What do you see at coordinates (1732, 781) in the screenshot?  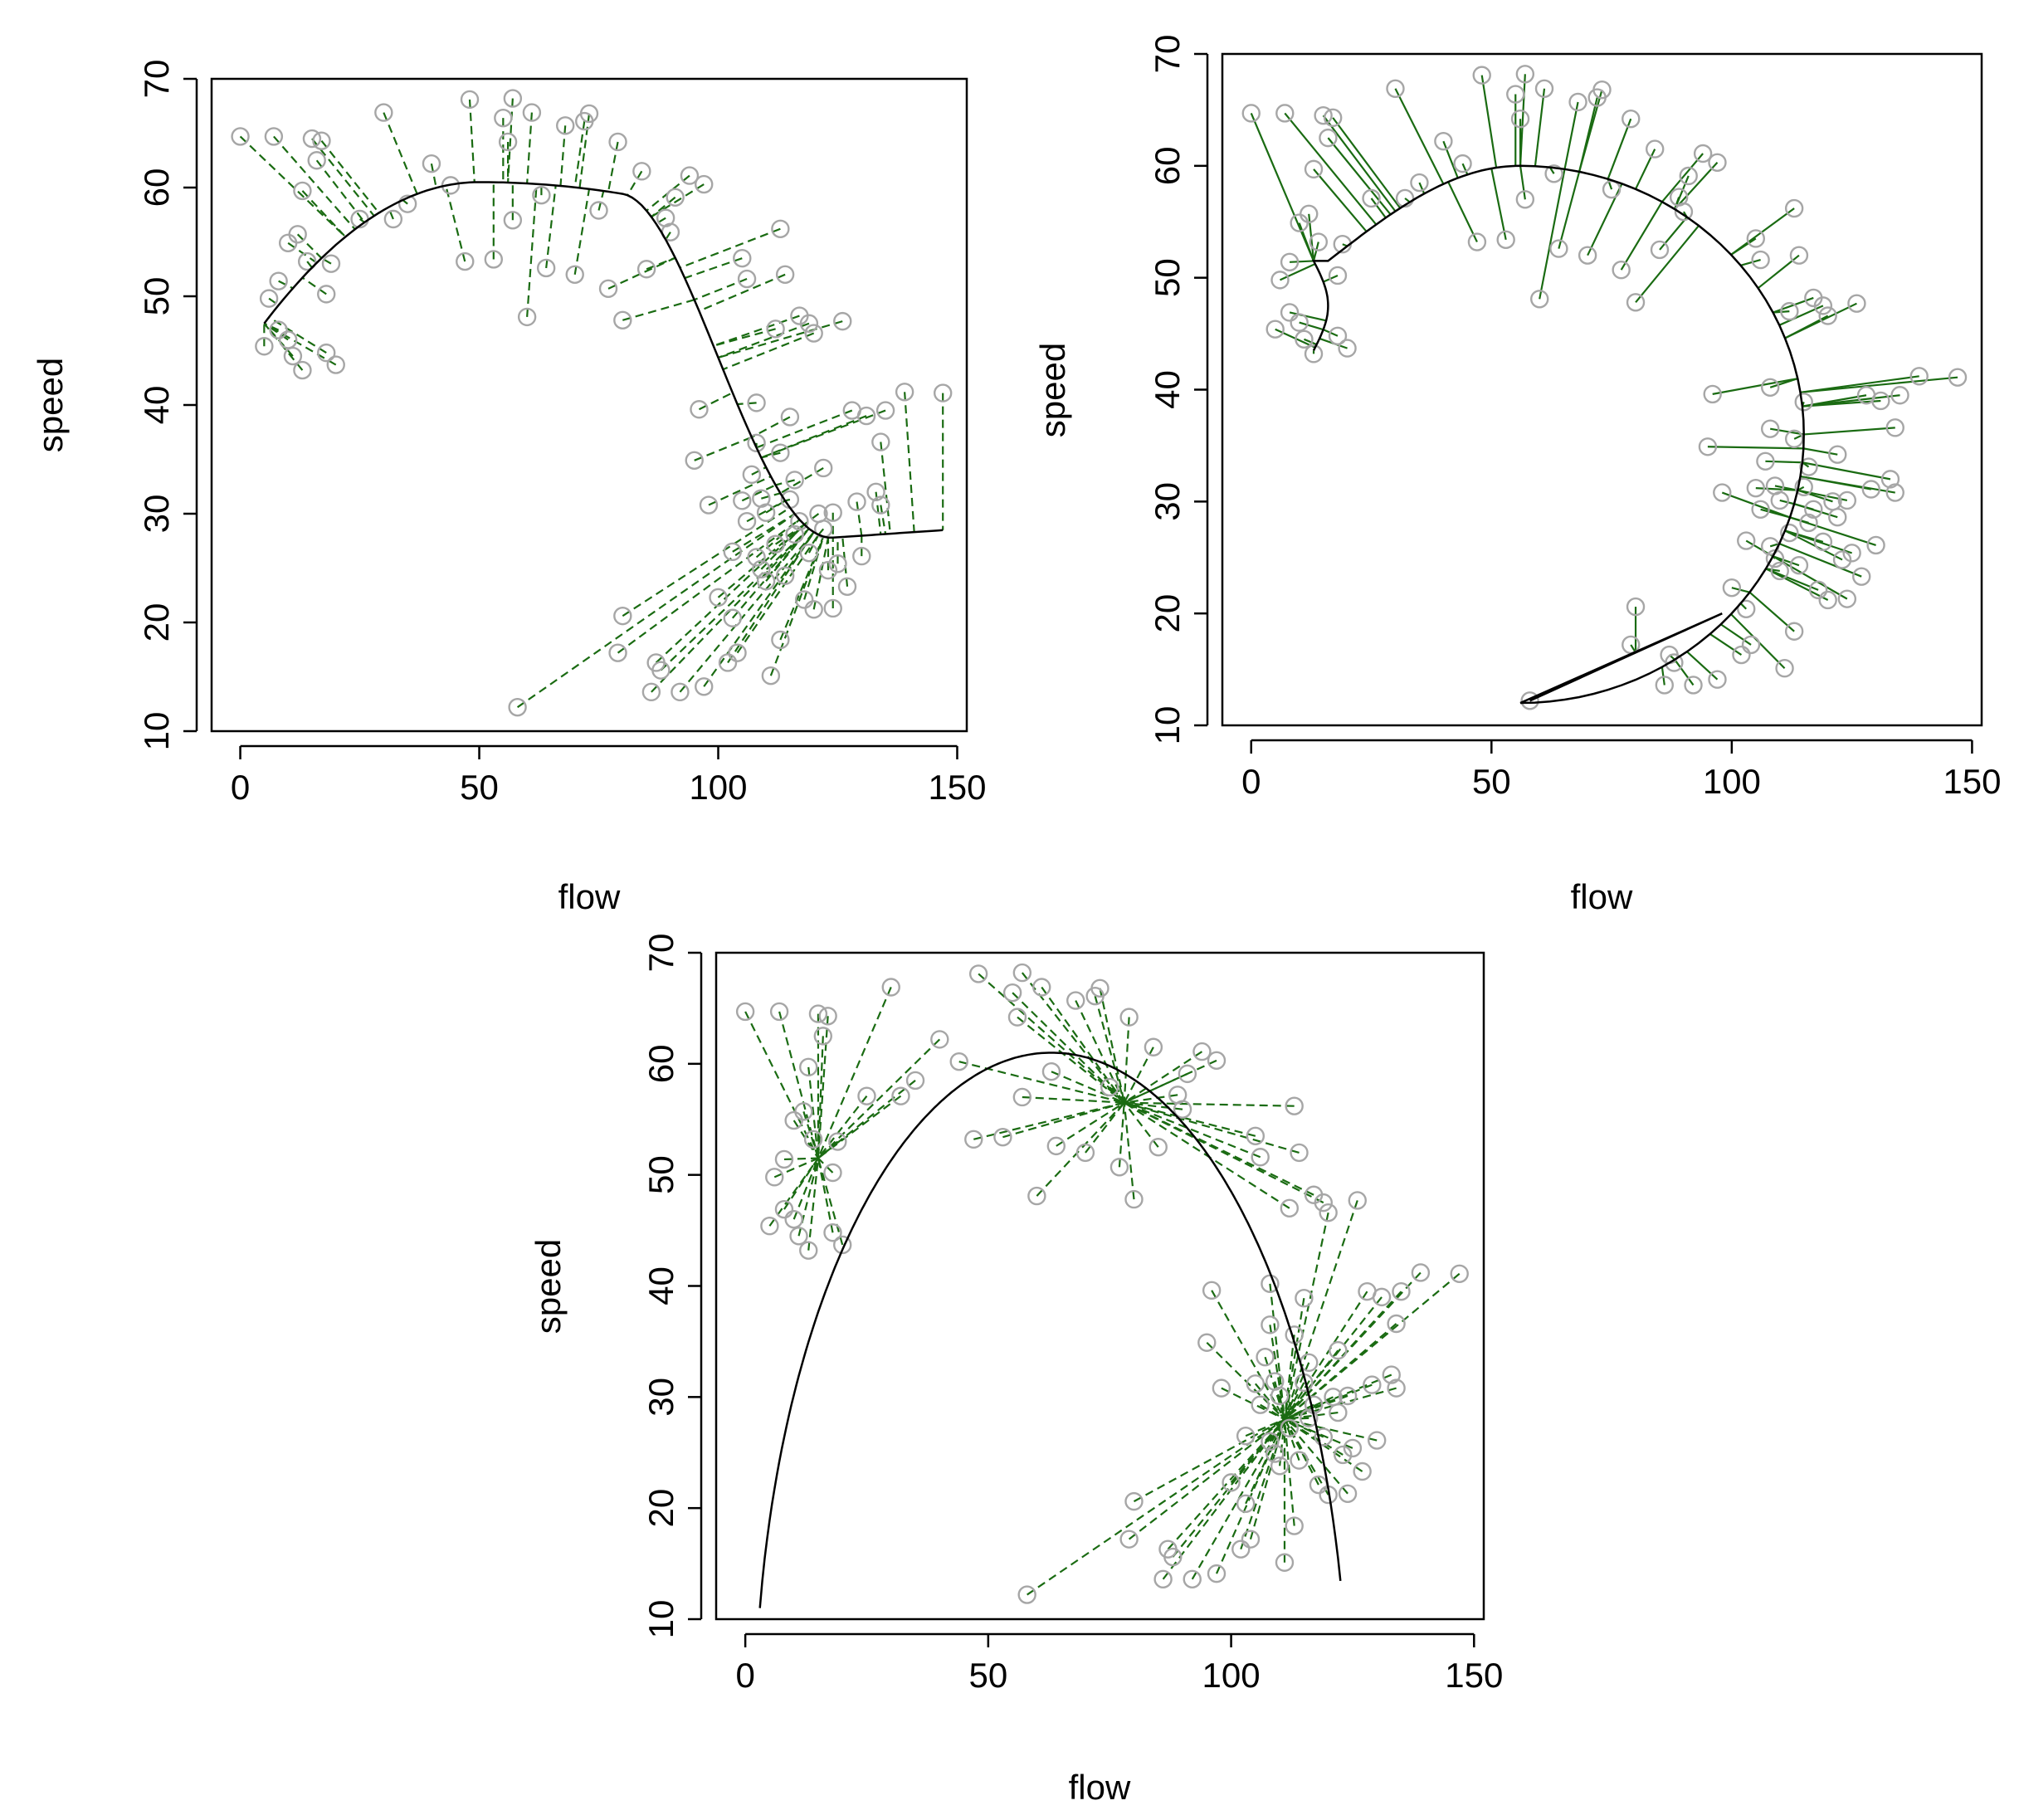 I see `x-tick-label: 100` at bounding box center [1732, 781].